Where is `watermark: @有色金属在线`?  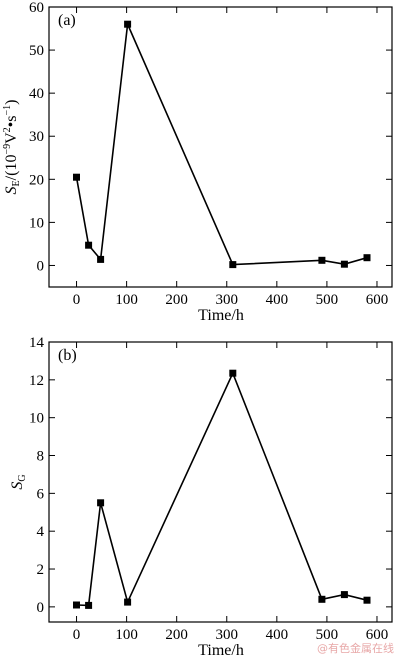
watermark: @有色金属在线 is located at coordinates (355, 648).